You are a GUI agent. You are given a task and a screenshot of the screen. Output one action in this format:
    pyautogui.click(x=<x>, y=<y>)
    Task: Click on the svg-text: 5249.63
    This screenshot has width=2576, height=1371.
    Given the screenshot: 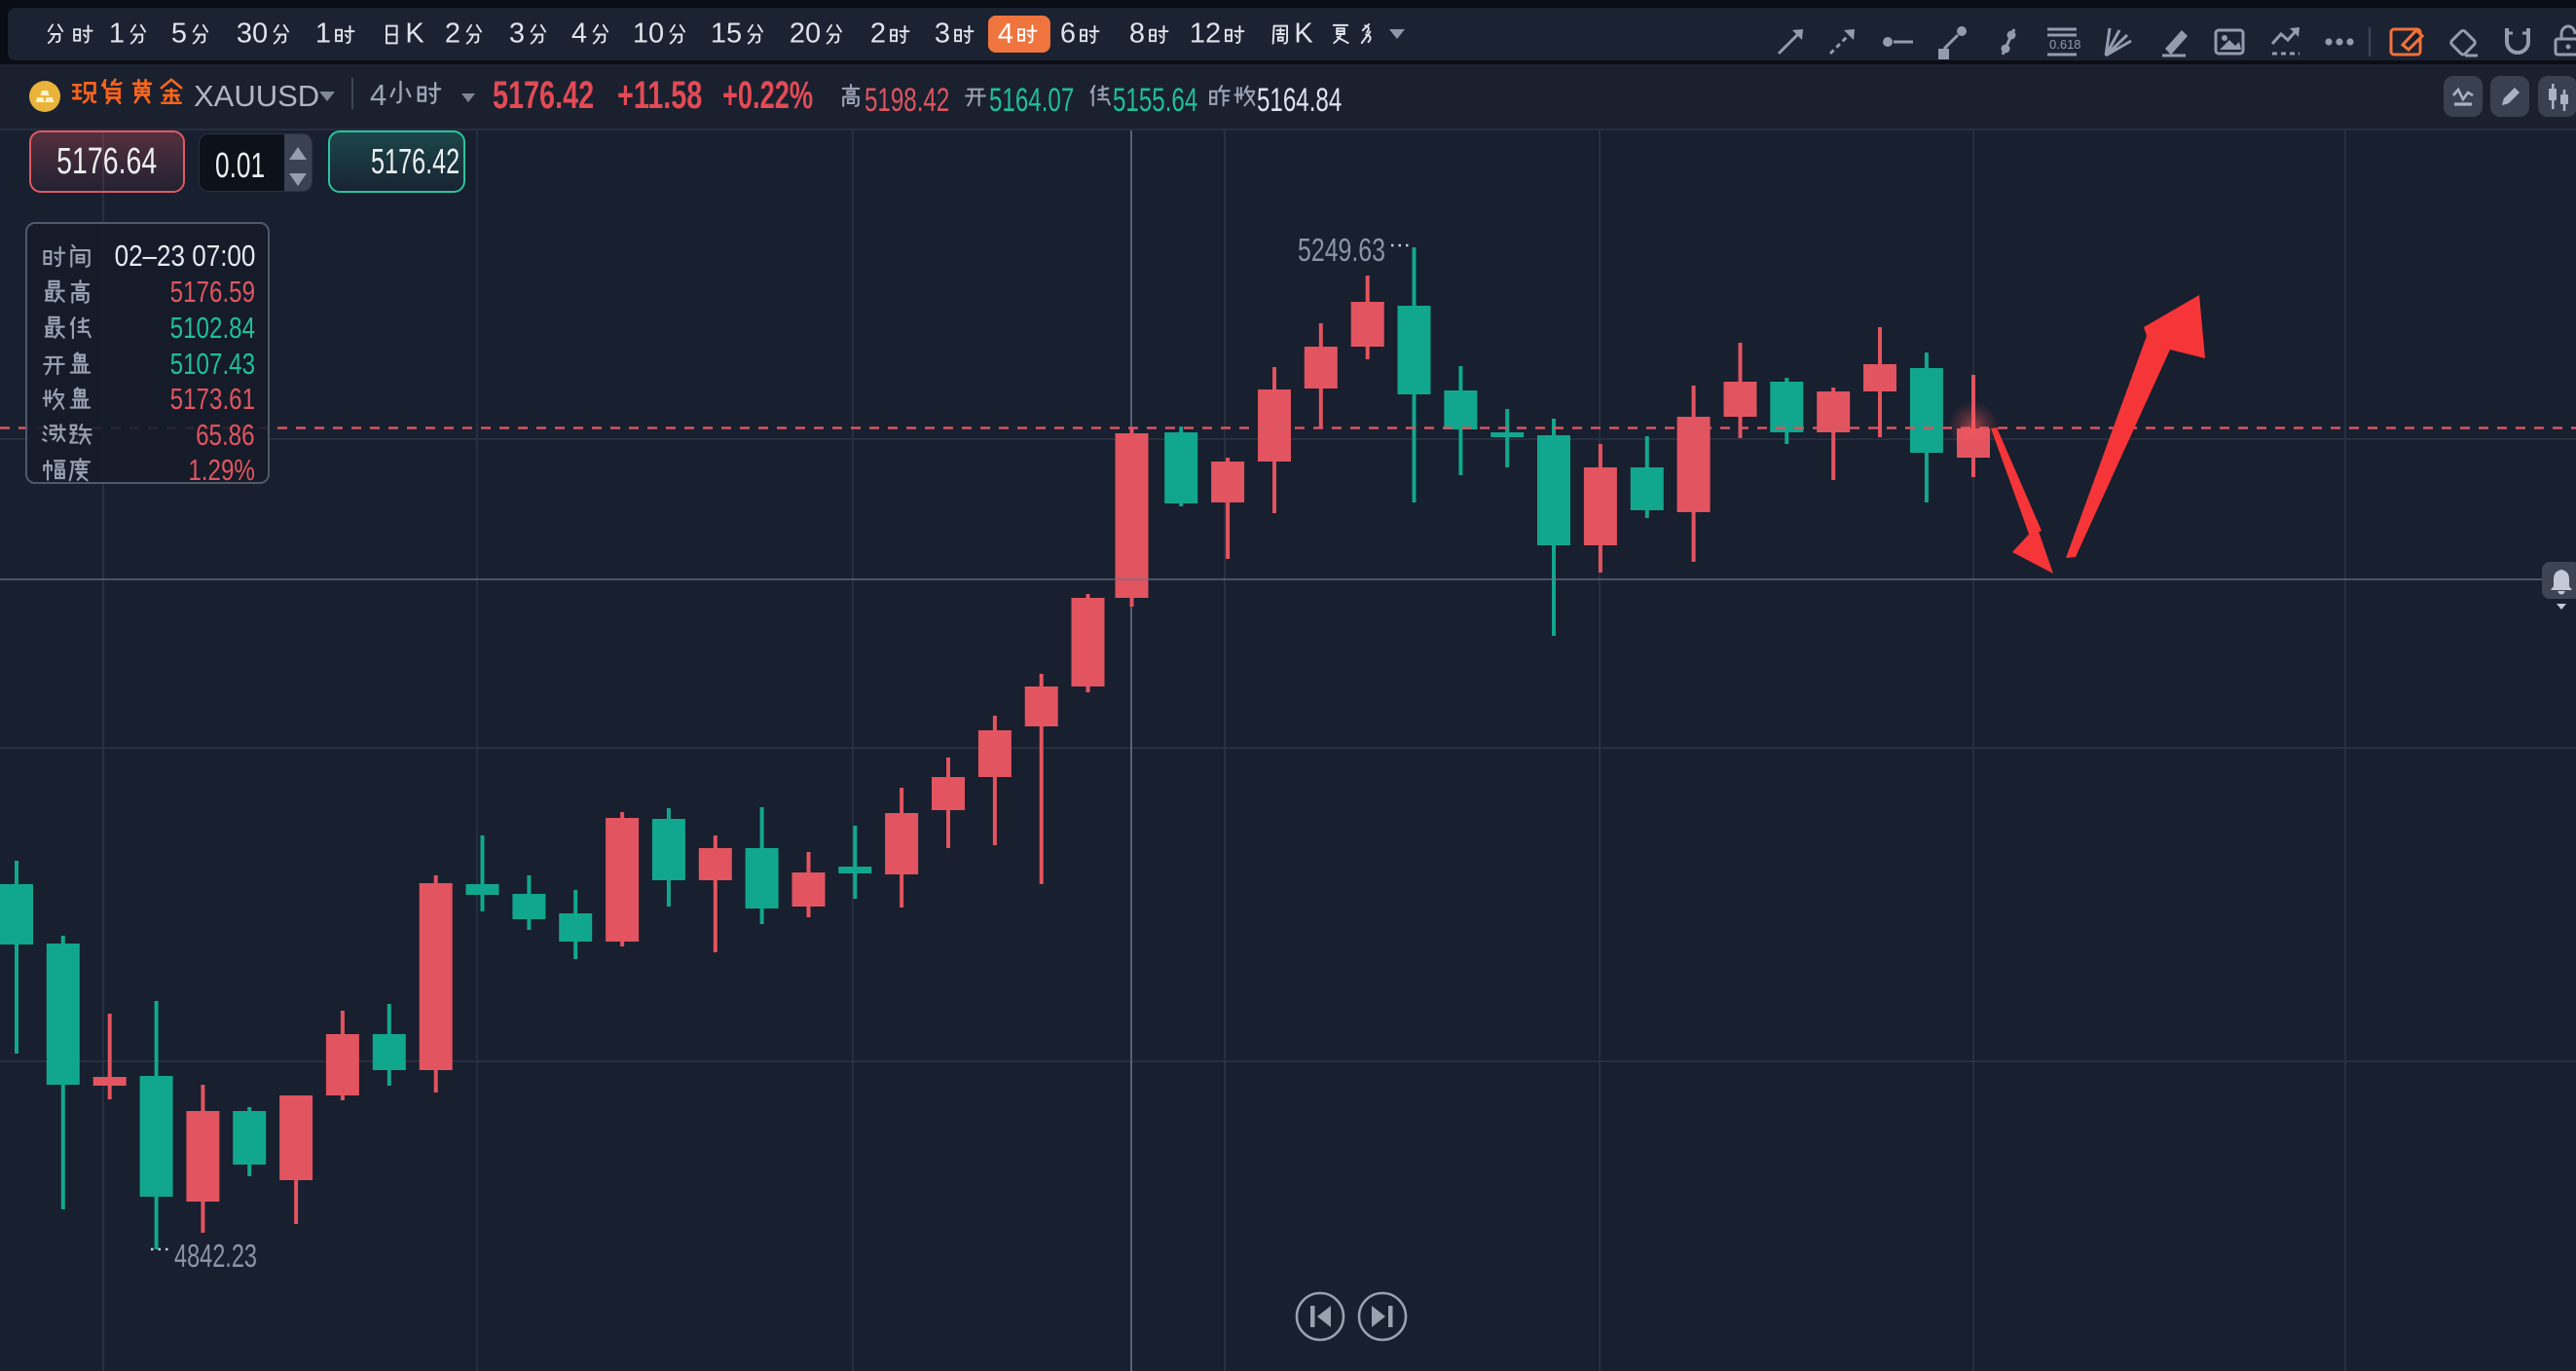 What is the action you would take?
    pyautogui.click(x=1341, y=250)
    